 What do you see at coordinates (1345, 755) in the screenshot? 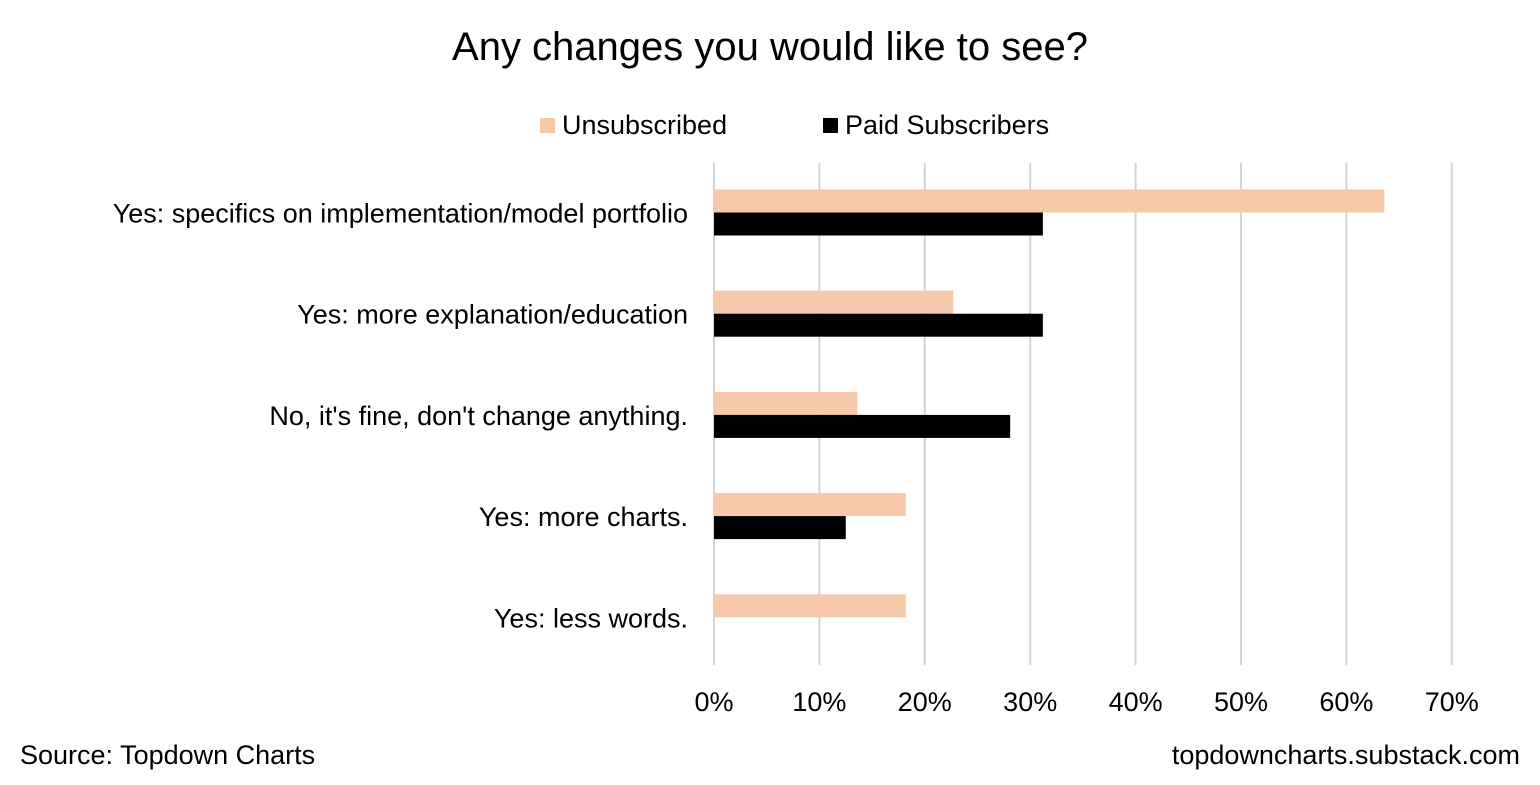
I see `site-credit: topdowncharts.substack.com` at bounding box center [1345, 755].